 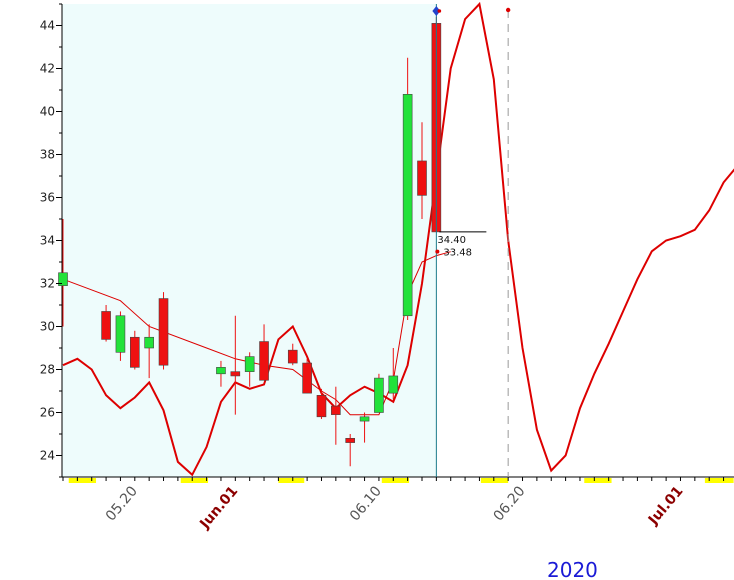 I want to click on x-tick-label: Jul.01, so click(x=666, y=505).